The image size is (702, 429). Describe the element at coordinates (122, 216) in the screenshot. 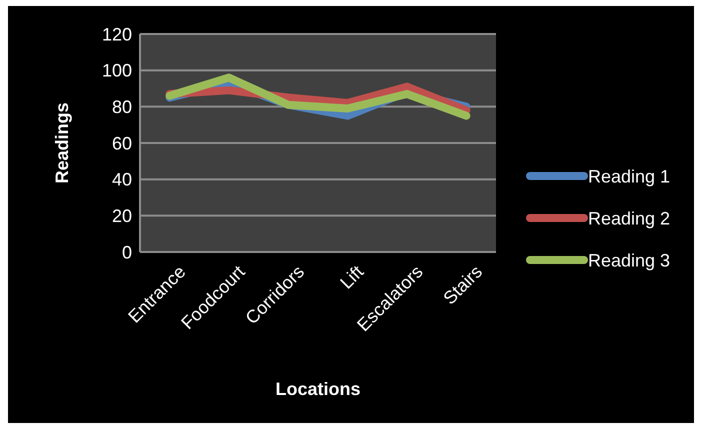

I see `y-tick-label: 20` at that location.